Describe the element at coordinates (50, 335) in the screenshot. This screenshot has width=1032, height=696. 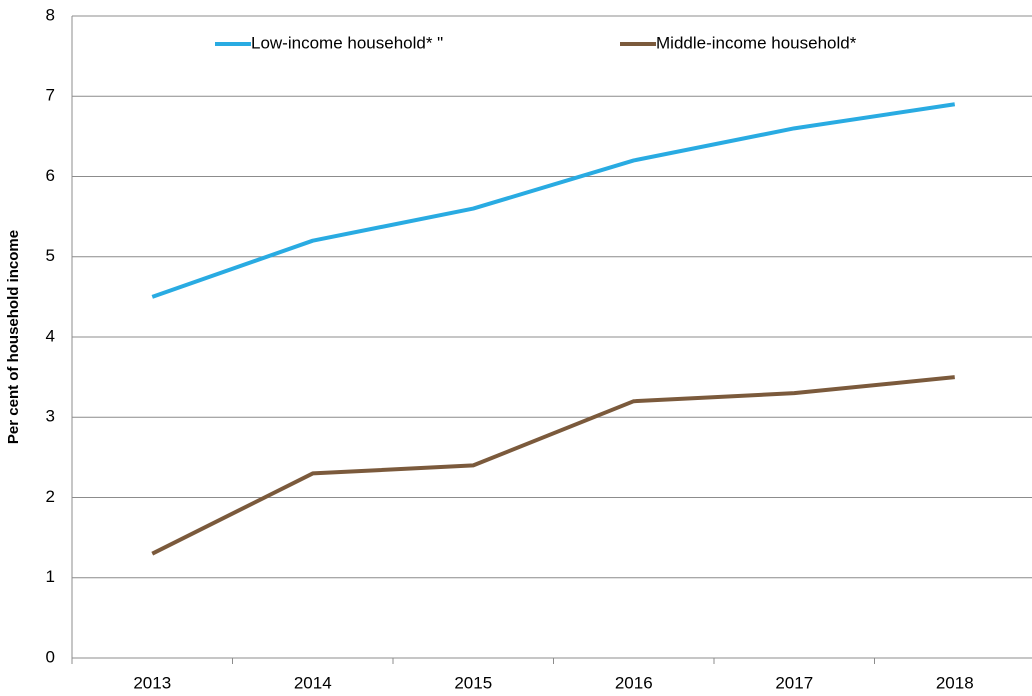
I see `y-tick-label: 4` at that location.